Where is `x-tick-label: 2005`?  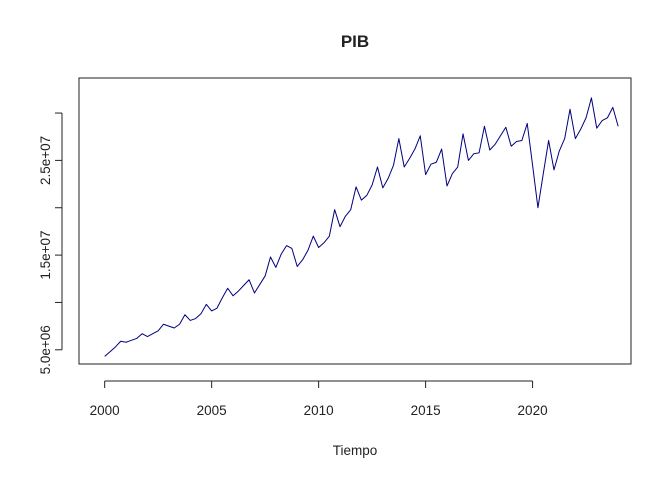
x-tick-label: 2005 is located at coordinates (212, 410).